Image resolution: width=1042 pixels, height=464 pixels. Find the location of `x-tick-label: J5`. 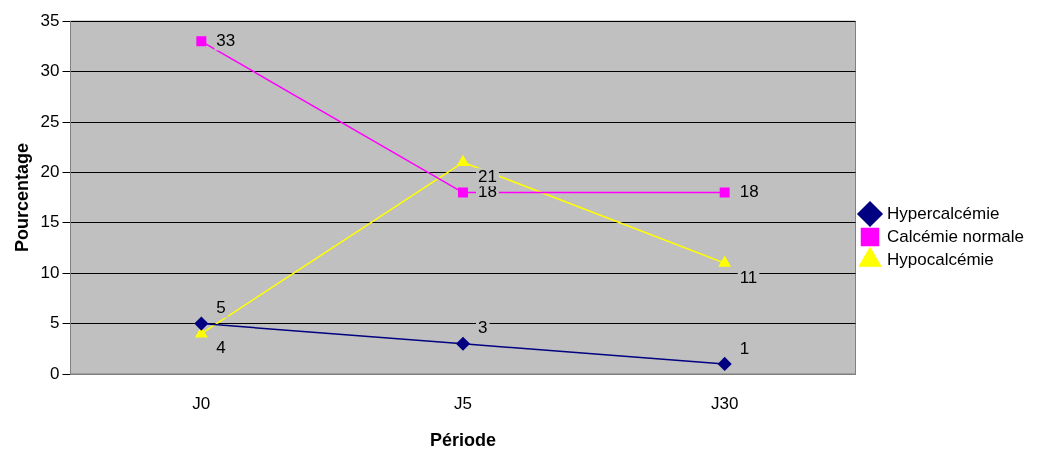

x-tick-label: J5 is located at coordinates (463, 403).